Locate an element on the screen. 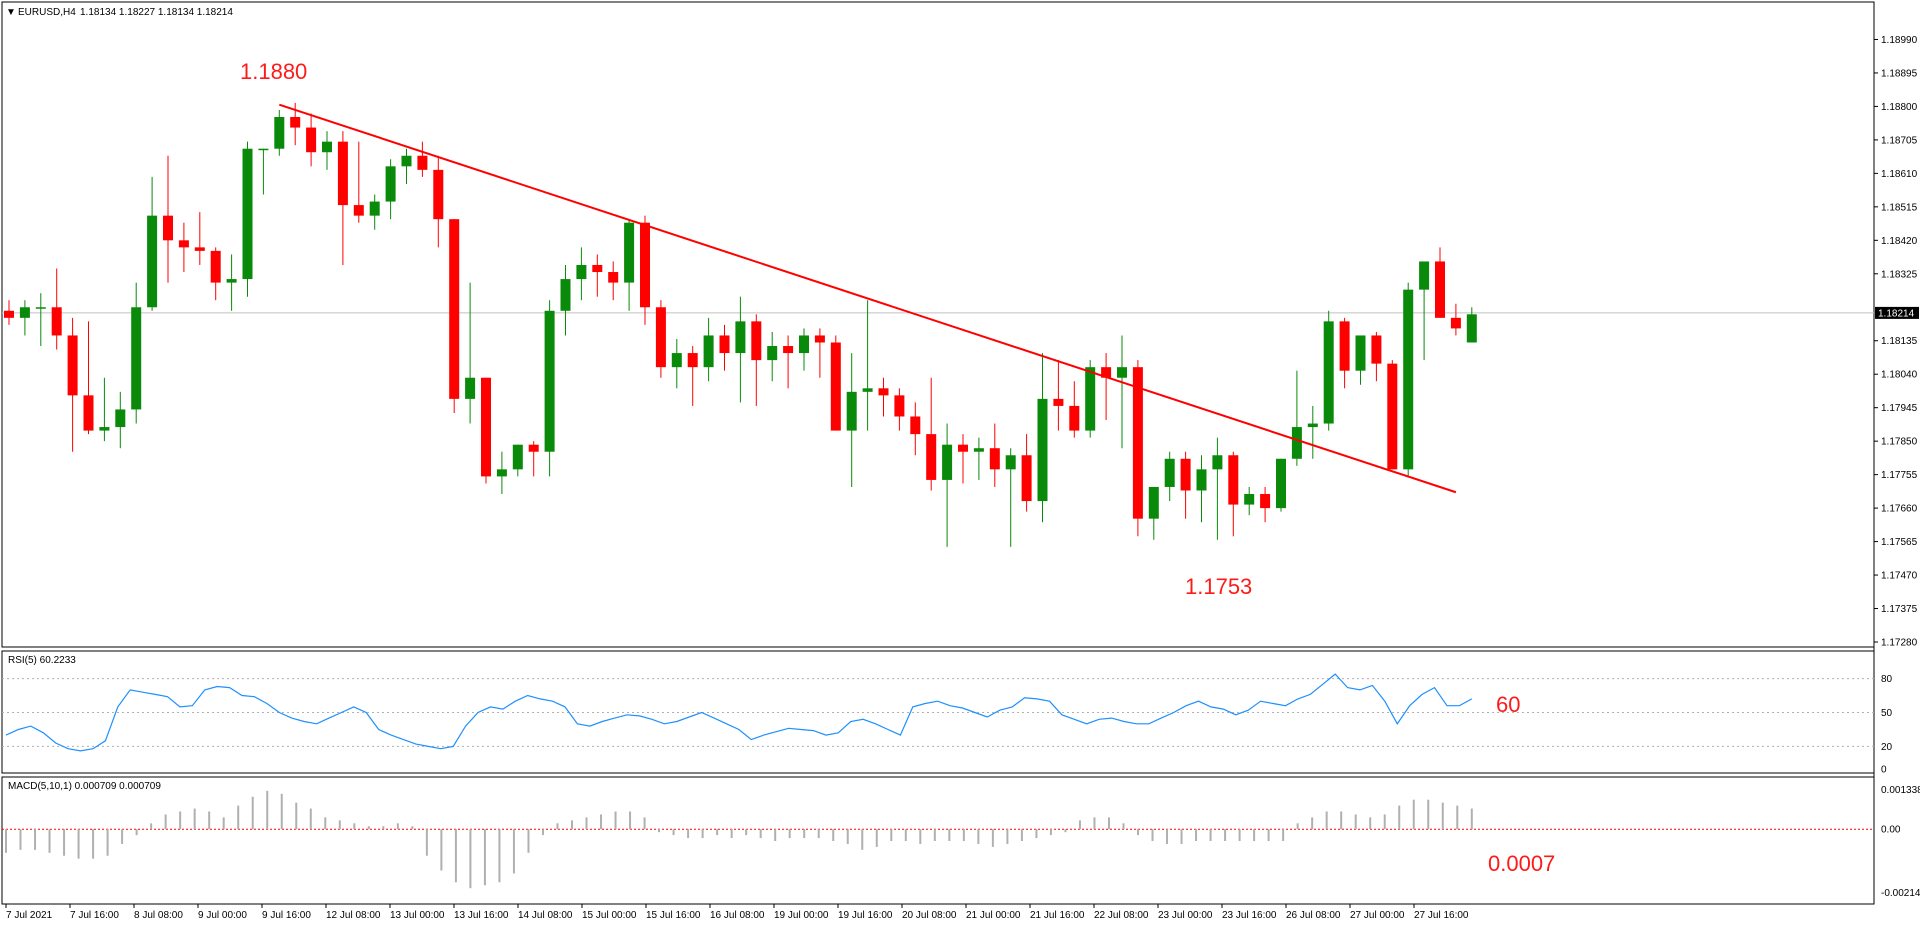 This screenshot has height=932, width=1920. current-price-tag is located at coordinates (1897, 312).